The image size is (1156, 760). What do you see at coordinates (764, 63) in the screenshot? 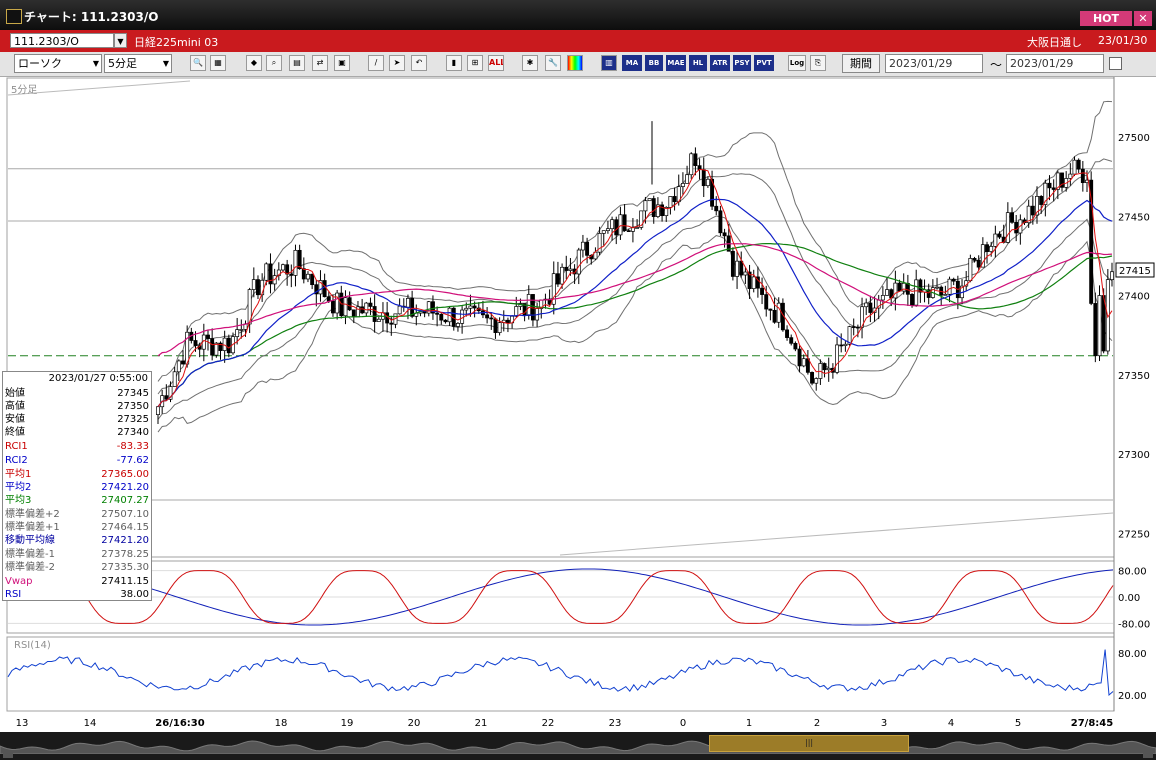
I see `pvt-button: PVT` at bounding box center [764, 63].